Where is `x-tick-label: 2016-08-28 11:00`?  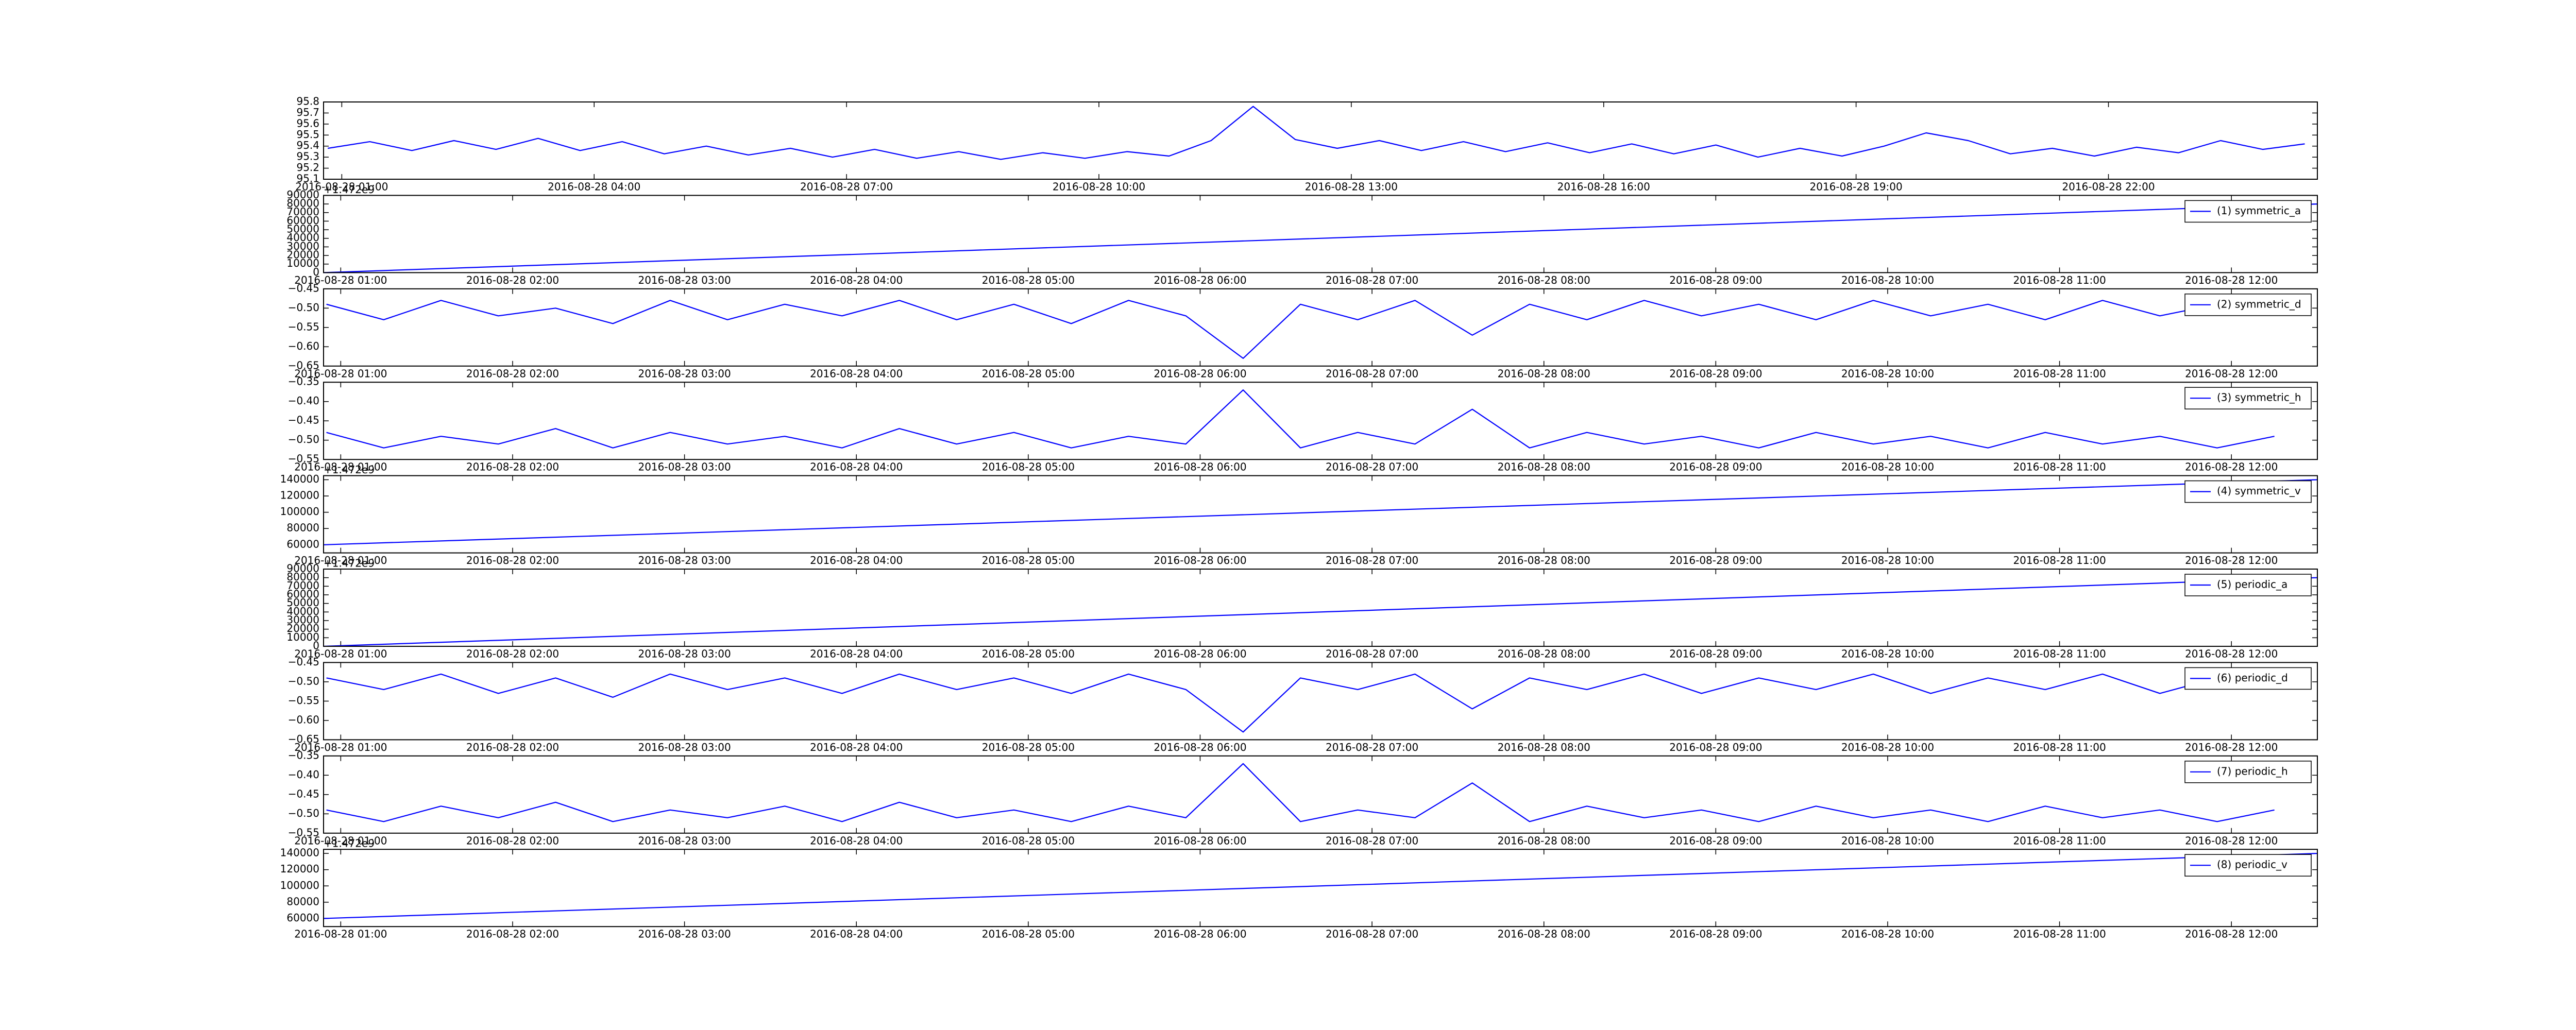
x-tick-label: 2016-08-28 11:00 is located at coordinates (2059, 280).